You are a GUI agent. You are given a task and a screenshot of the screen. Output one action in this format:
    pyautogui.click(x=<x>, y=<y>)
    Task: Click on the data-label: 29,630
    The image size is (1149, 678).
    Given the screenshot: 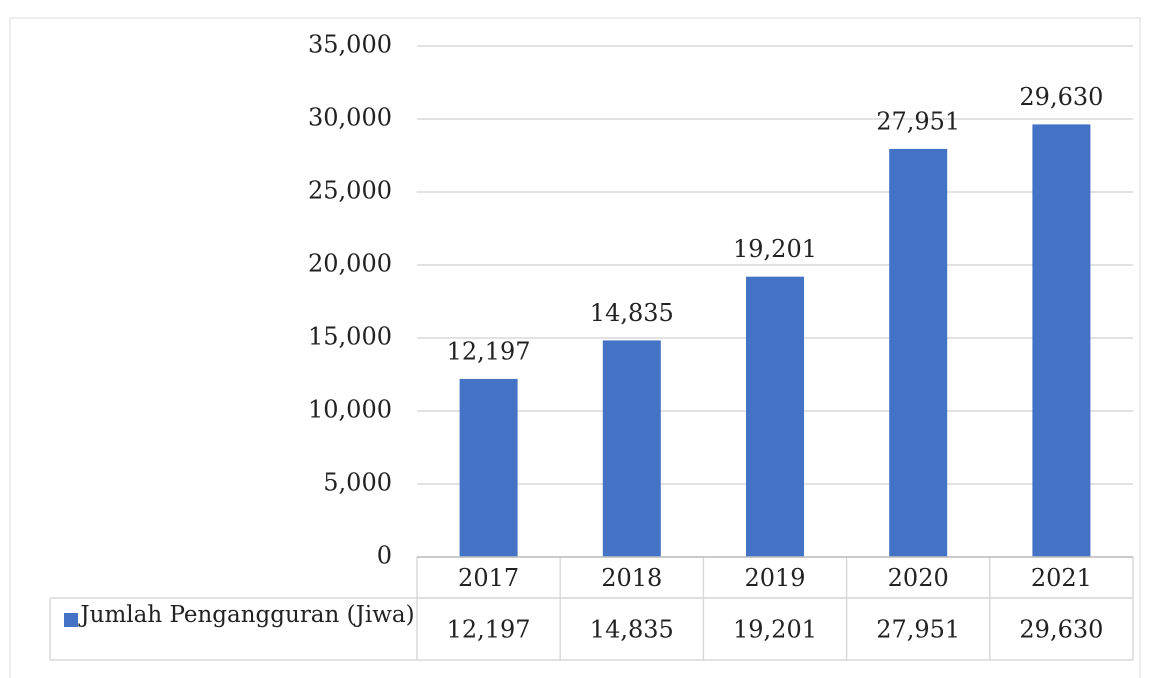 What is the action you would take?
    pyautogui.click(x=1061, y=97)
    